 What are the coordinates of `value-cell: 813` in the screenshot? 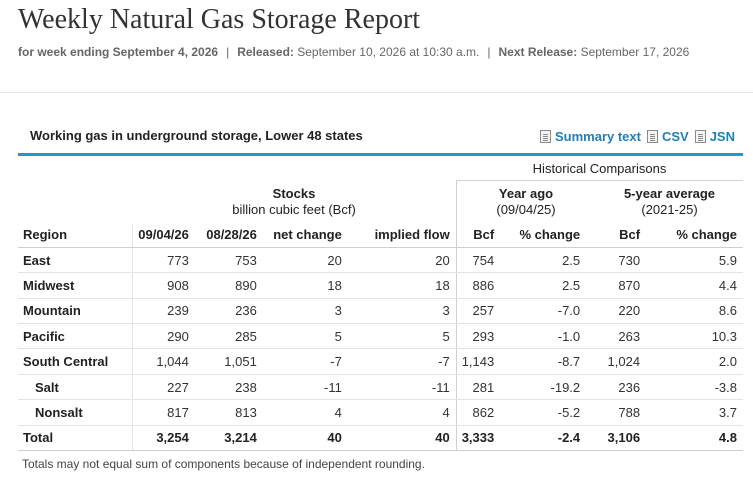 It's located at (228, 412).